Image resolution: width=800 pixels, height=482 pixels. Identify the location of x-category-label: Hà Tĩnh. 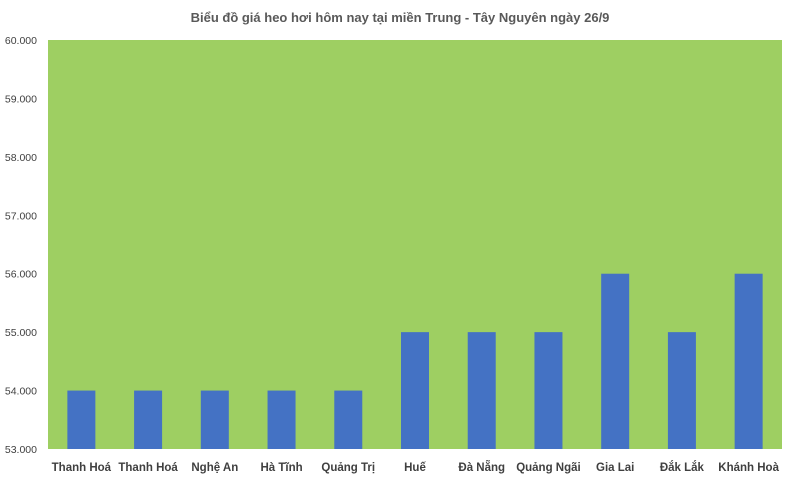
(281, 468).